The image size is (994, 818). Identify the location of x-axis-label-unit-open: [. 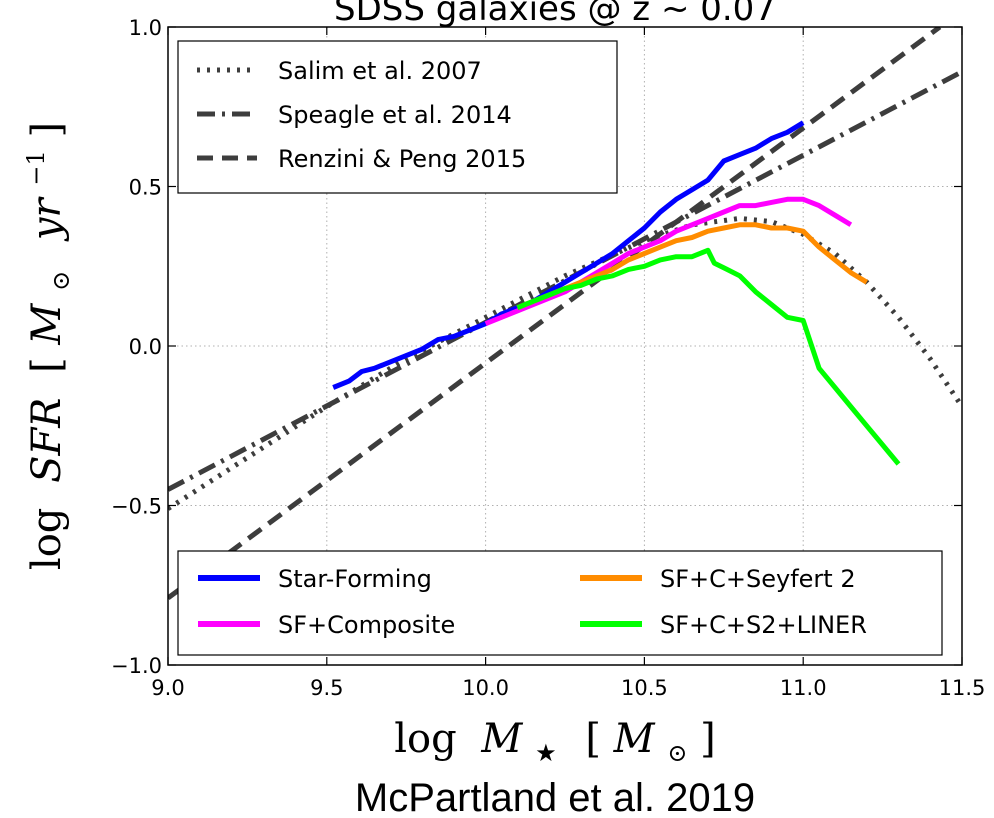
(593, 739).